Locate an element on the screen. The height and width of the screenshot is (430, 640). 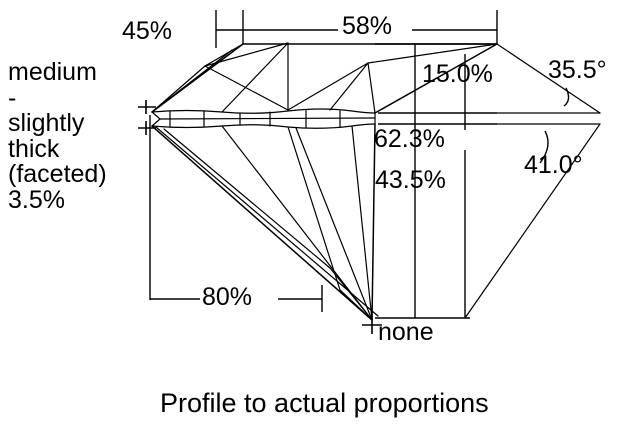
crown-facet-left-c is located at coordinates (246, 88).